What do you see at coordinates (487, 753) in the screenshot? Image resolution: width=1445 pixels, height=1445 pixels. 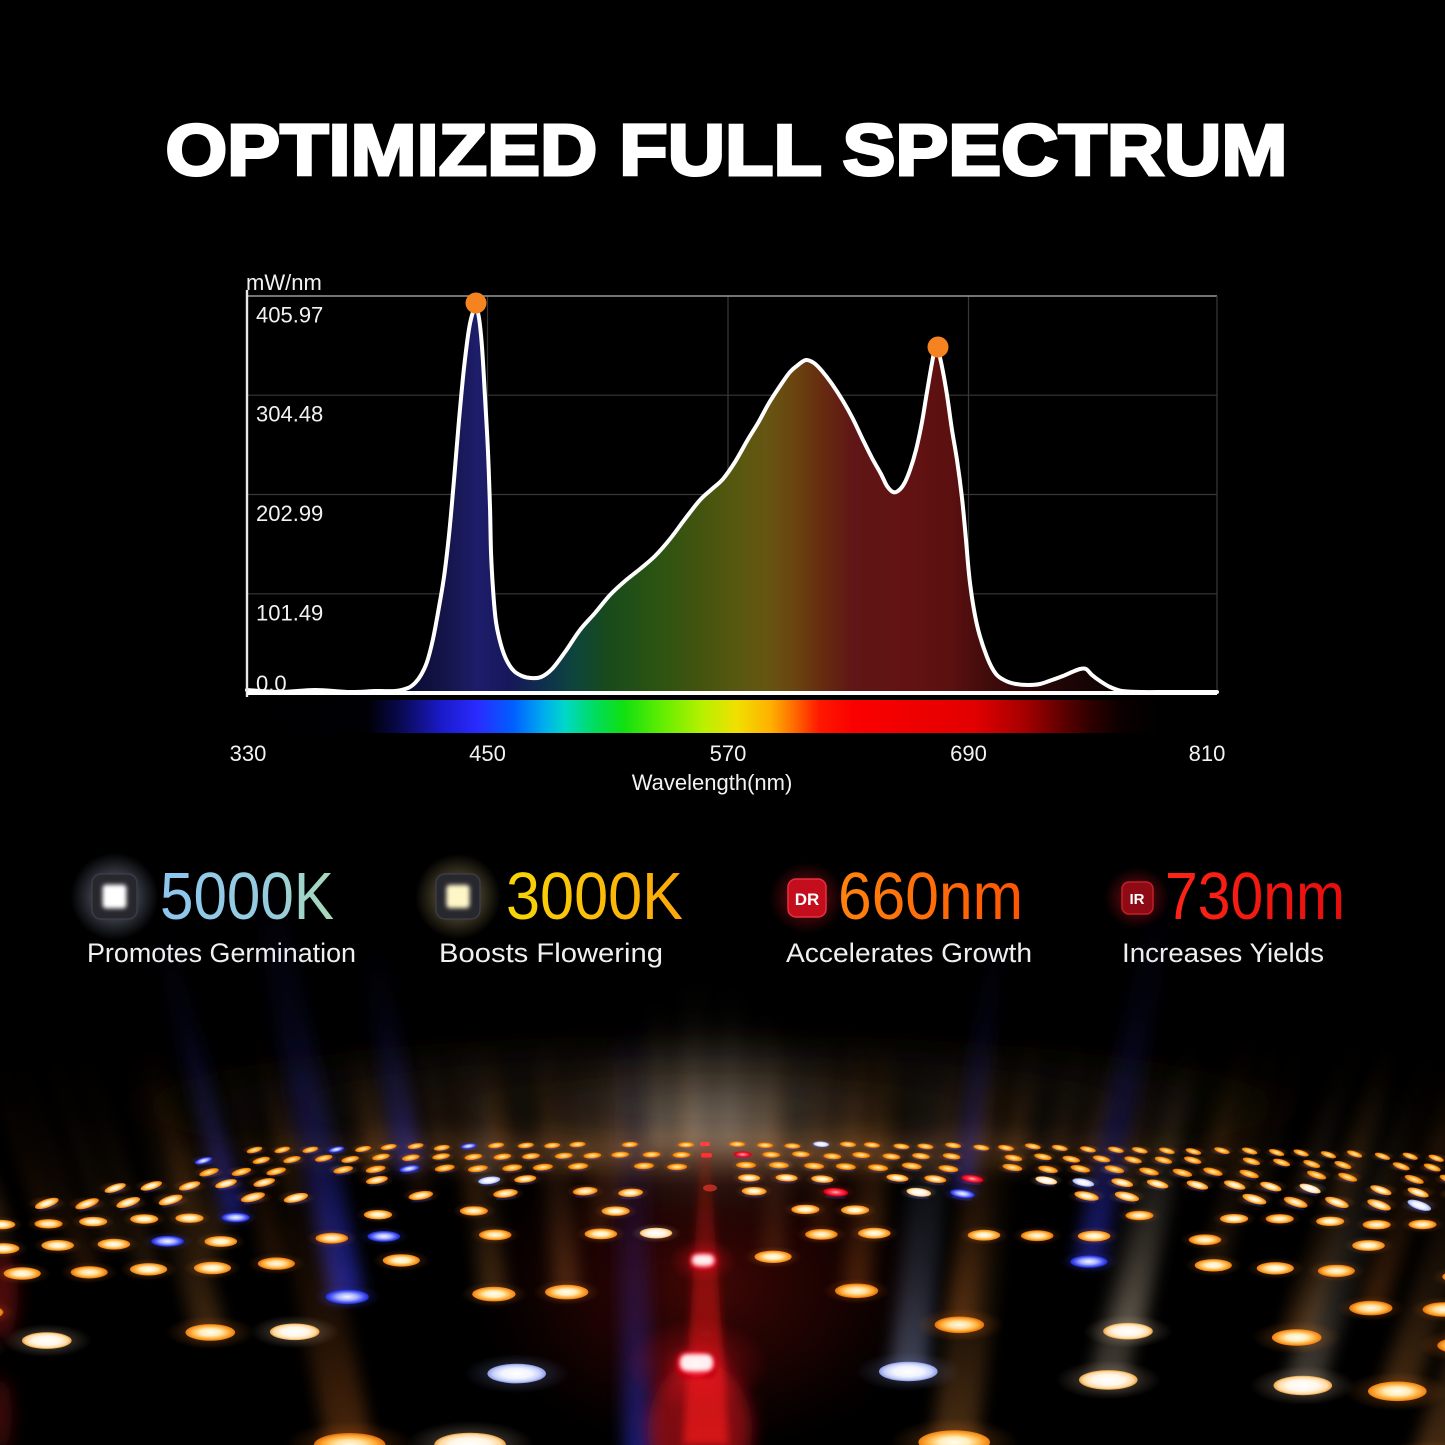 I see `svg-text: 450` at bounding box center [487, 753].